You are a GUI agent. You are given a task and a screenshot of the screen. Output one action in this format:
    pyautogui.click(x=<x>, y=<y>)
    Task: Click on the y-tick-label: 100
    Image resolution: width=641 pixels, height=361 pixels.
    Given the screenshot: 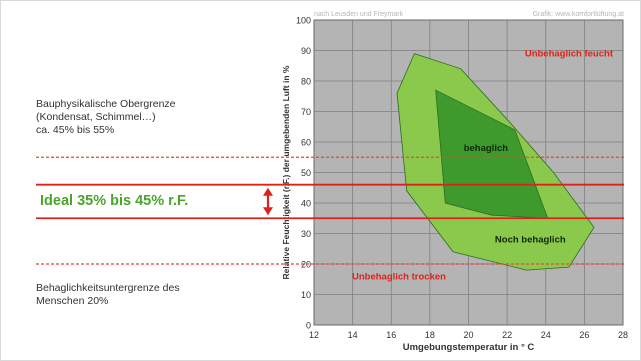 What is the action you would take?
    pyautogui.click(x=303, y=21)
    